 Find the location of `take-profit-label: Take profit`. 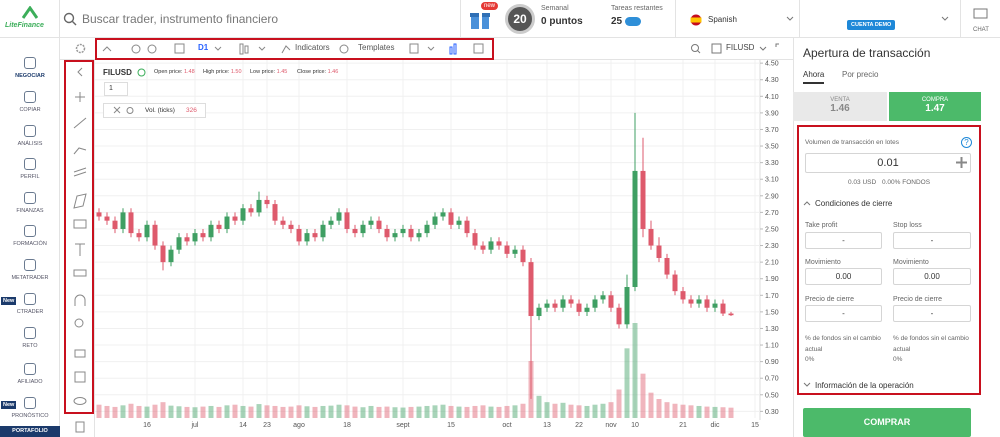

take-profit-label: Take profit is located at coordinates (821, 225).